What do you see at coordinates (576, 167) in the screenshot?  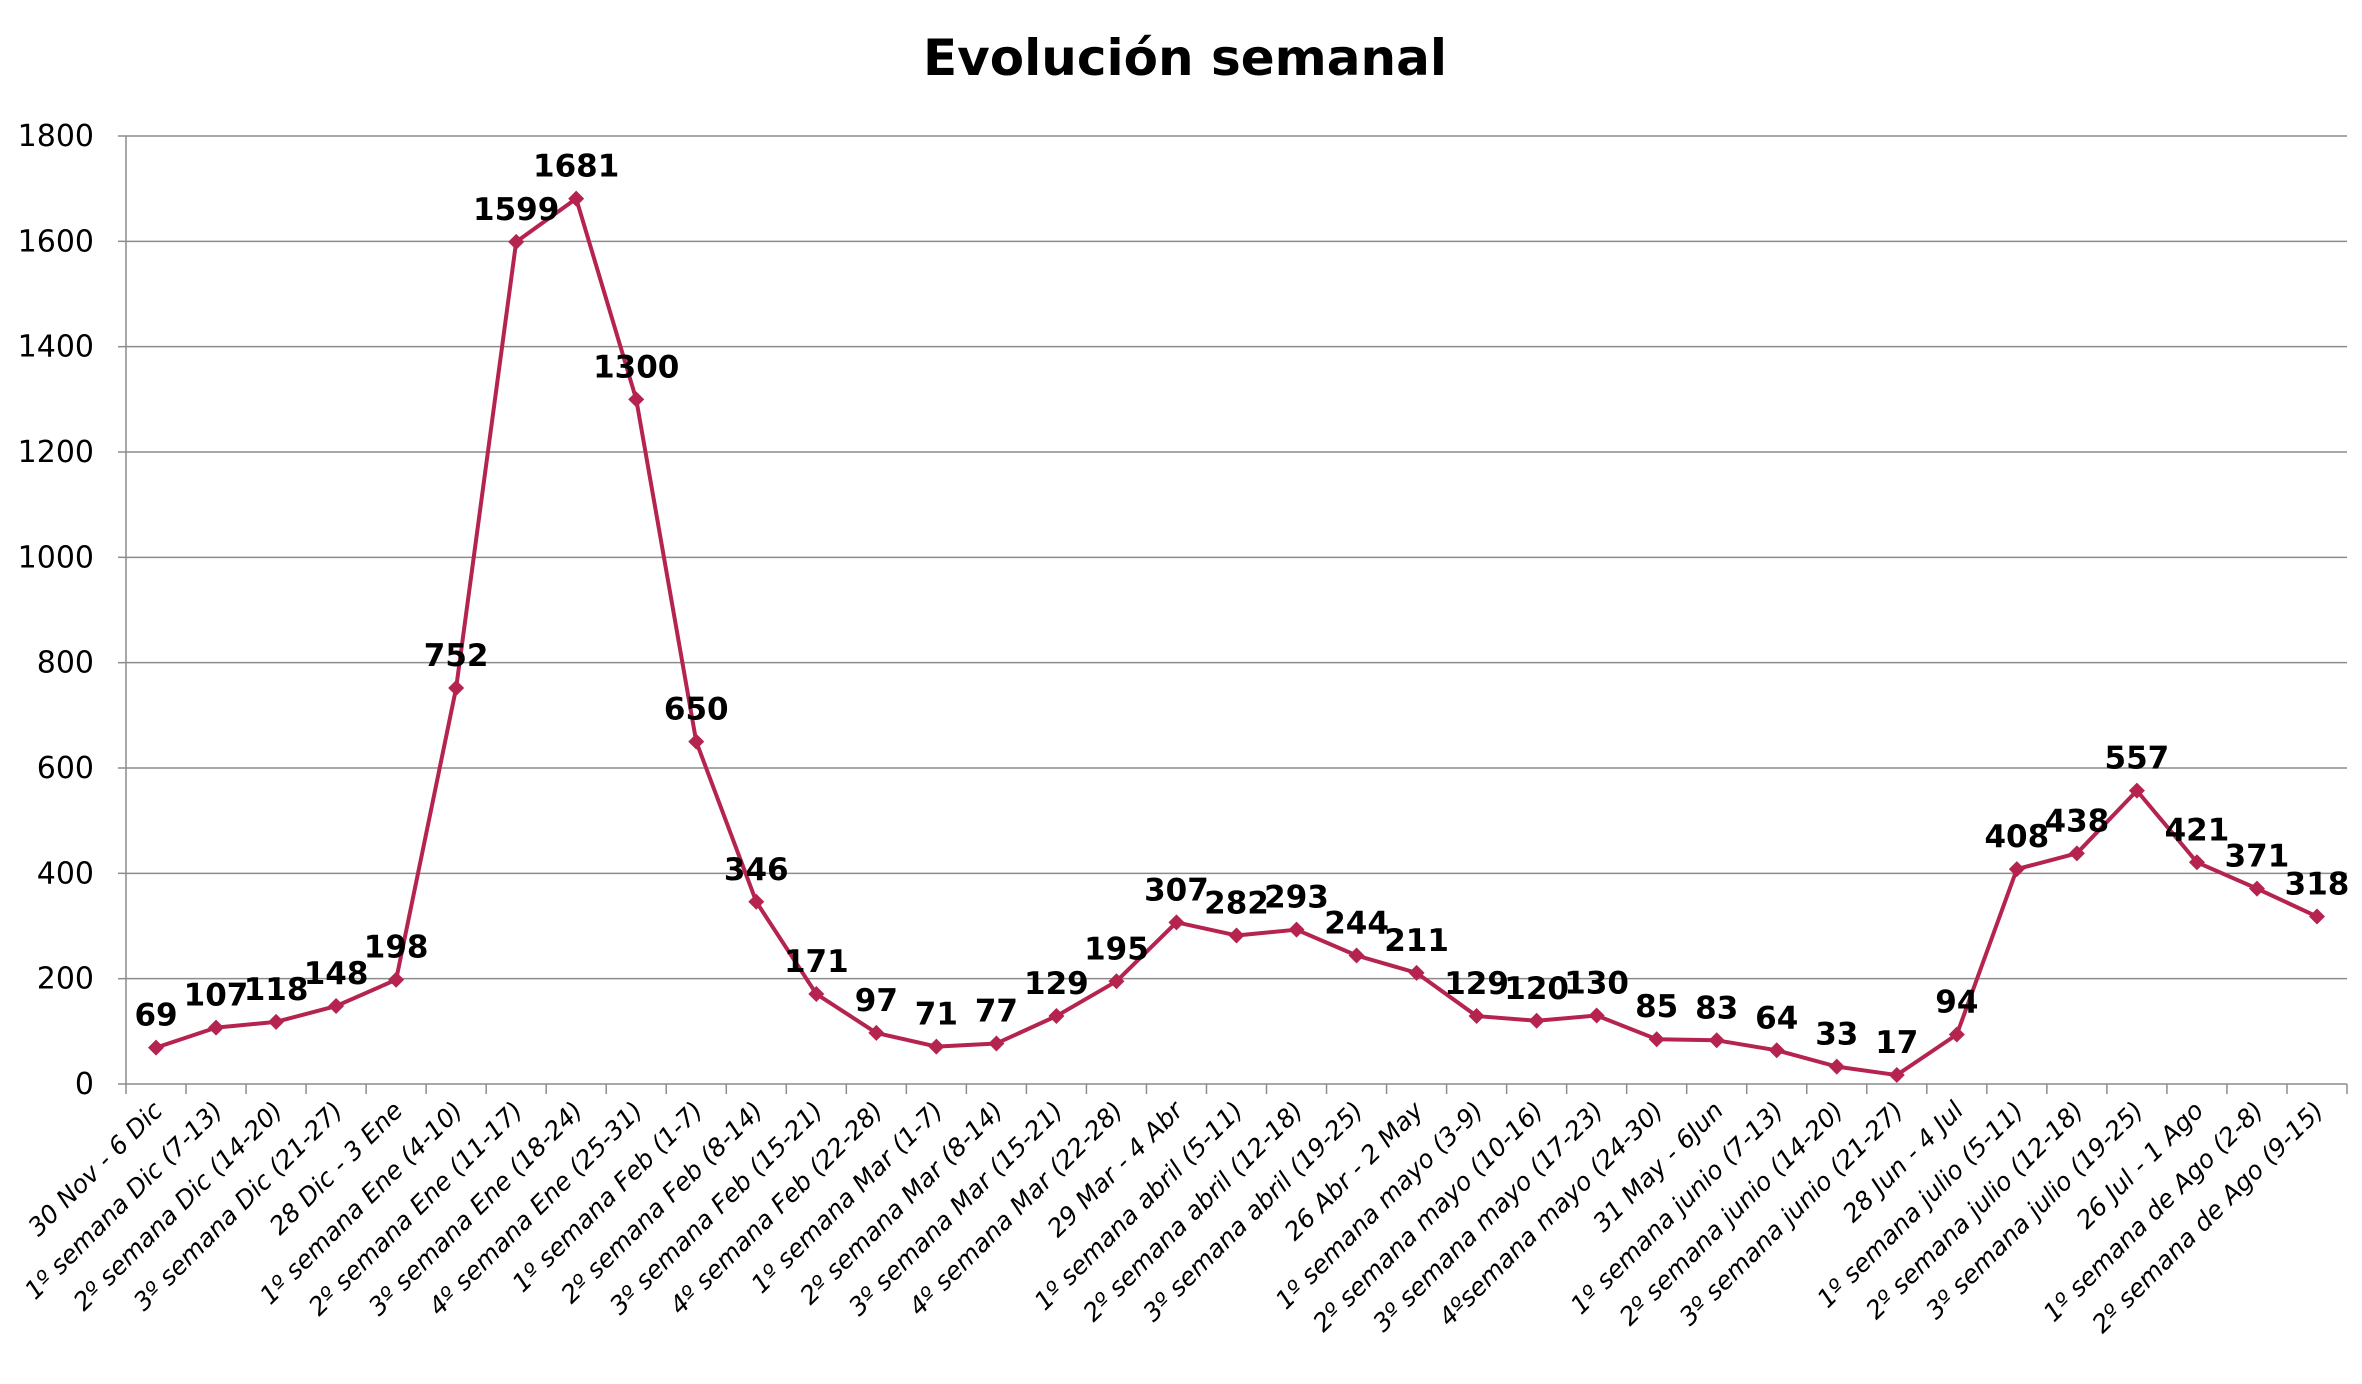 I see `data-label: 1681` at bounding box center [576, 167].